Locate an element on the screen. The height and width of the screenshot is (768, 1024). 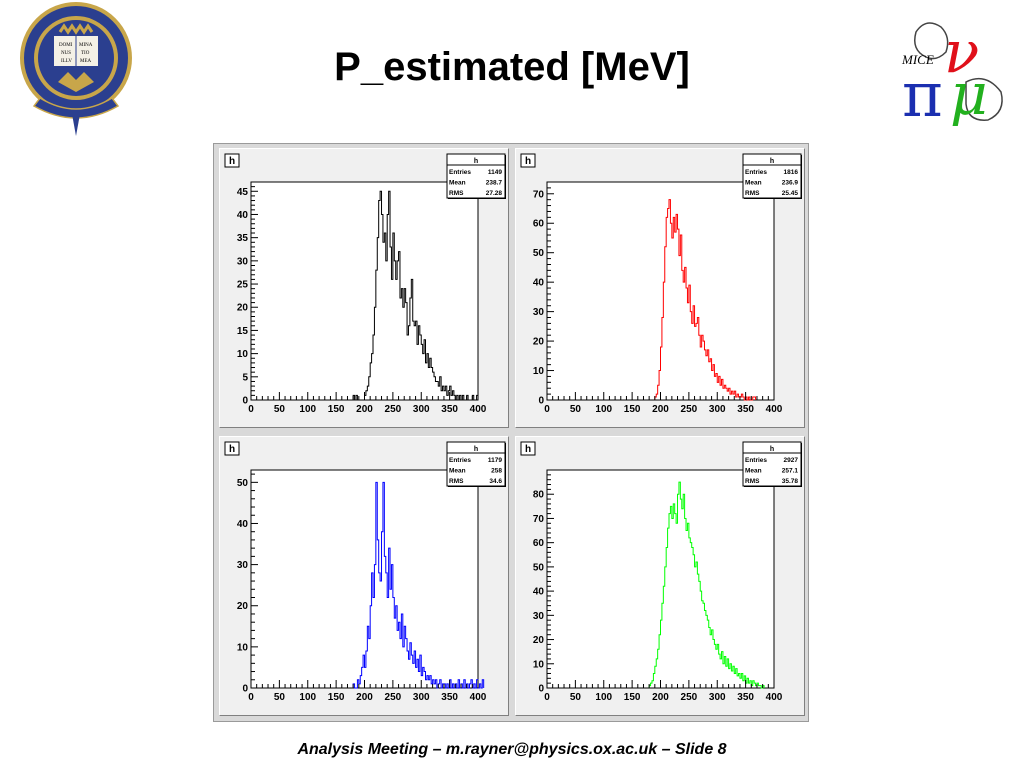
motto-line-4: MINA is located at coordinates (86, 45).